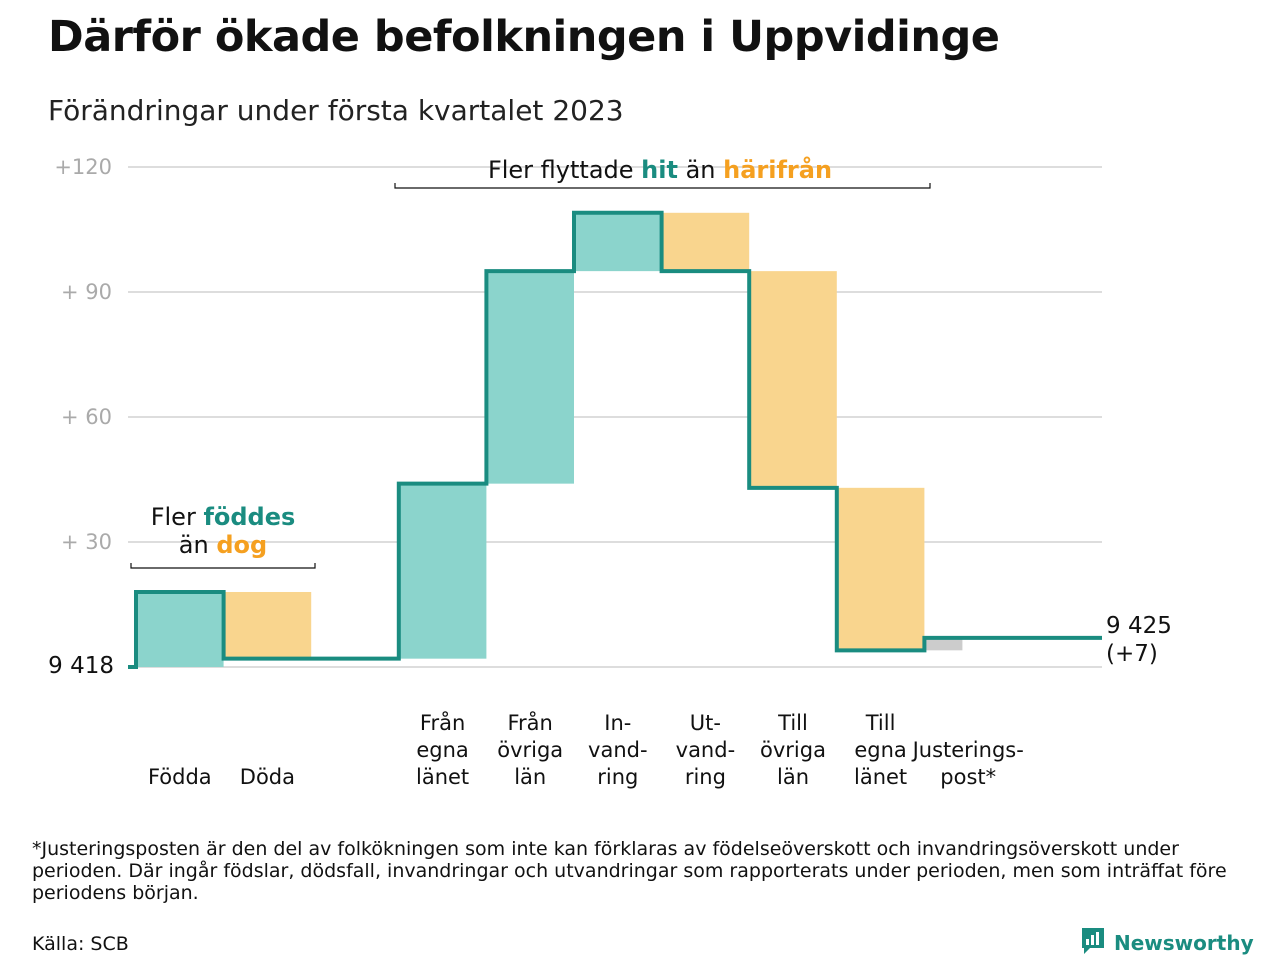 This screenshot has width=1280, height=960. What do you see at coordinates (617, 723) in the screenshot?
I see `category-label: In-` at bounding box center [617, 723].